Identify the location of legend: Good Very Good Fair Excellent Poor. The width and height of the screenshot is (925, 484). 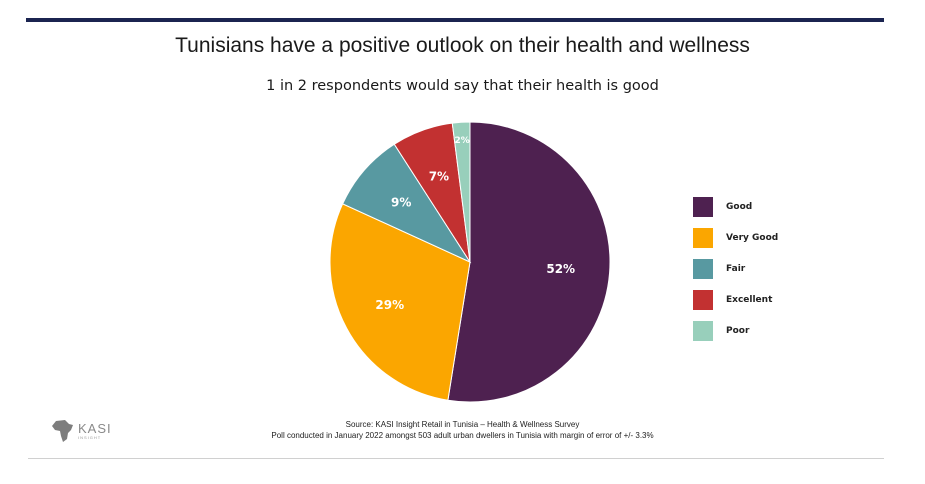
(735, 268).